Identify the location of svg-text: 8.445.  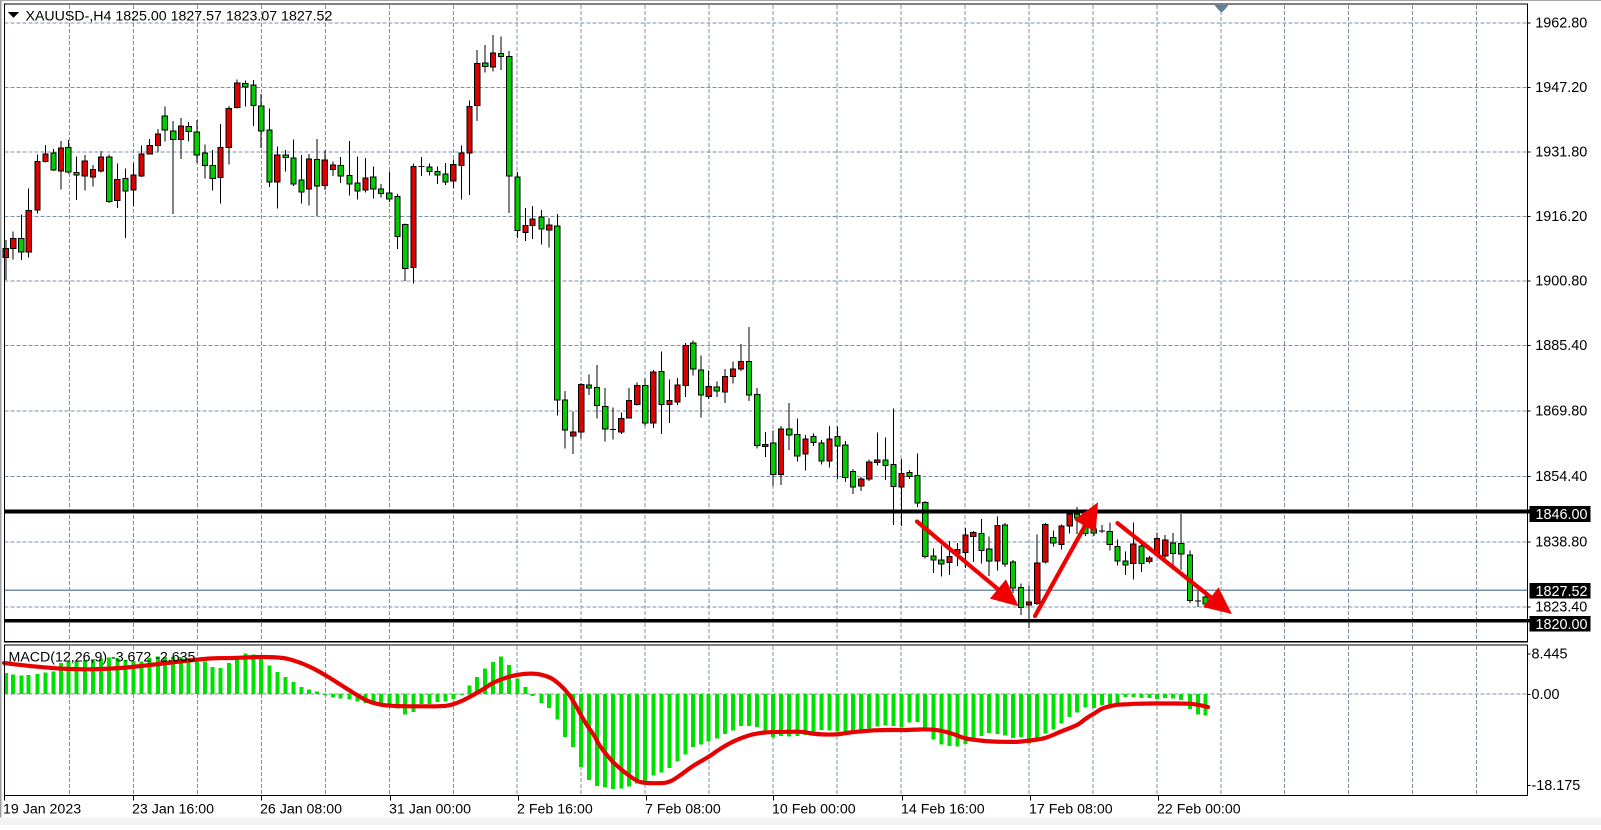
(1550, 654).